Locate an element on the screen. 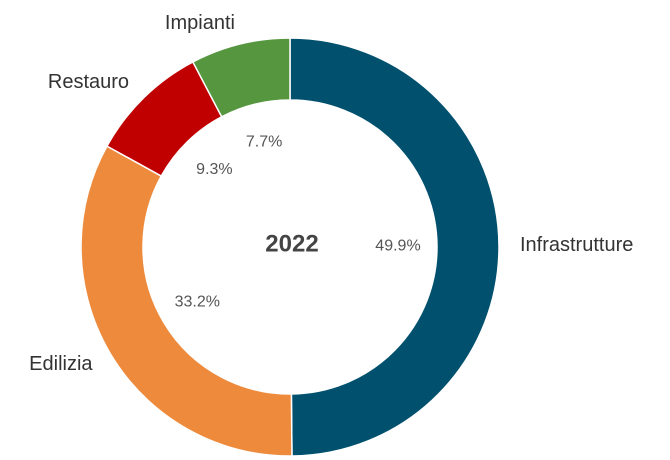 This screenshot has height=460, width=670. value-label: 33.2% is located at coordinates (197, 302).